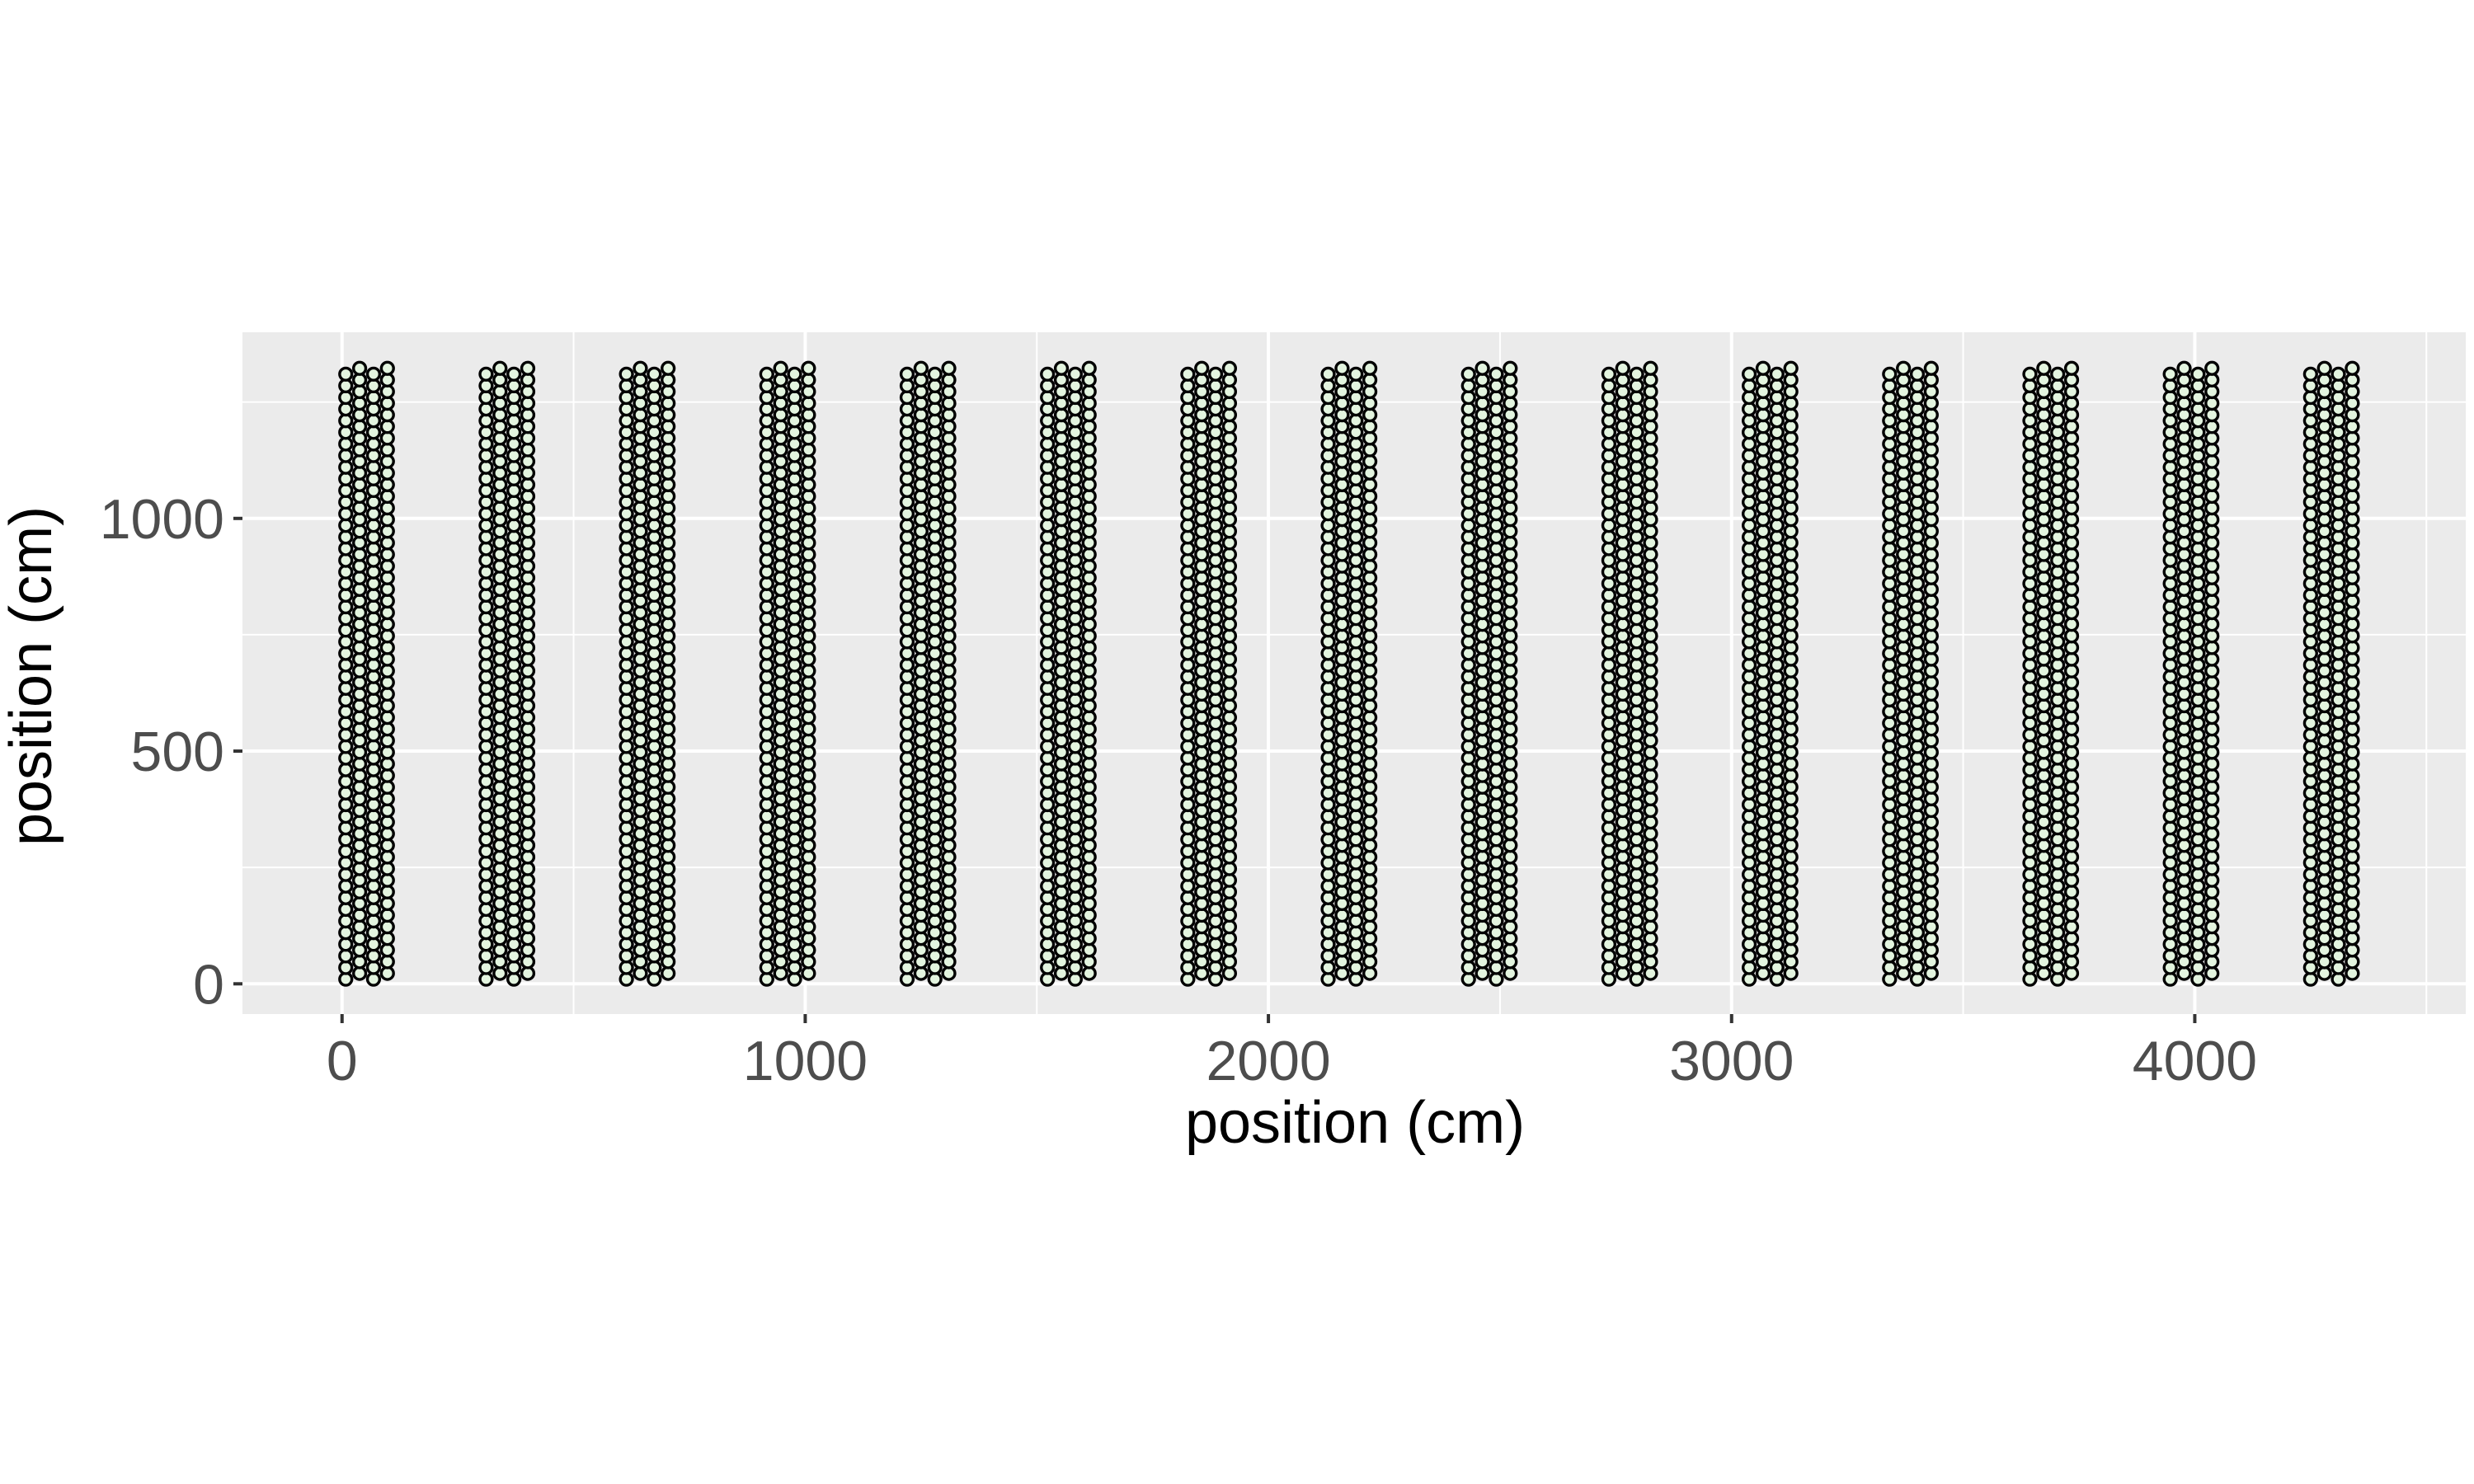 The height and width of the screenshot is (1484, 2474). Describe the element at coordinates (2195, 1061) in the screenshot. I see `x-tick-label: 4000` at that location.